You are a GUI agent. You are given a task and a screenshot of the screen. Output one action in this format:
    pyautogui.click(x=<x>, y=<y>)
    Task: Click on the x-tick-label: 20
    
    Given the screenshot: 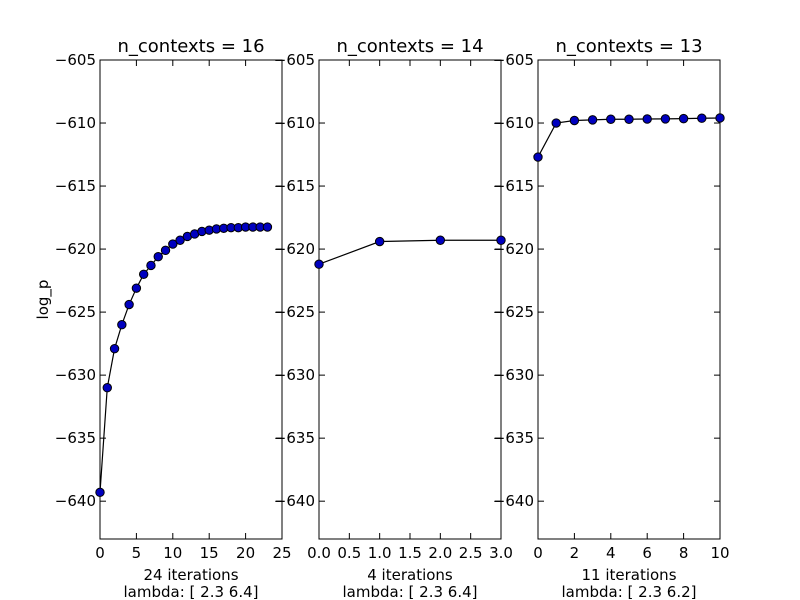 What is the action you would take?
    pyautogui.click(x=245, y=553)
    